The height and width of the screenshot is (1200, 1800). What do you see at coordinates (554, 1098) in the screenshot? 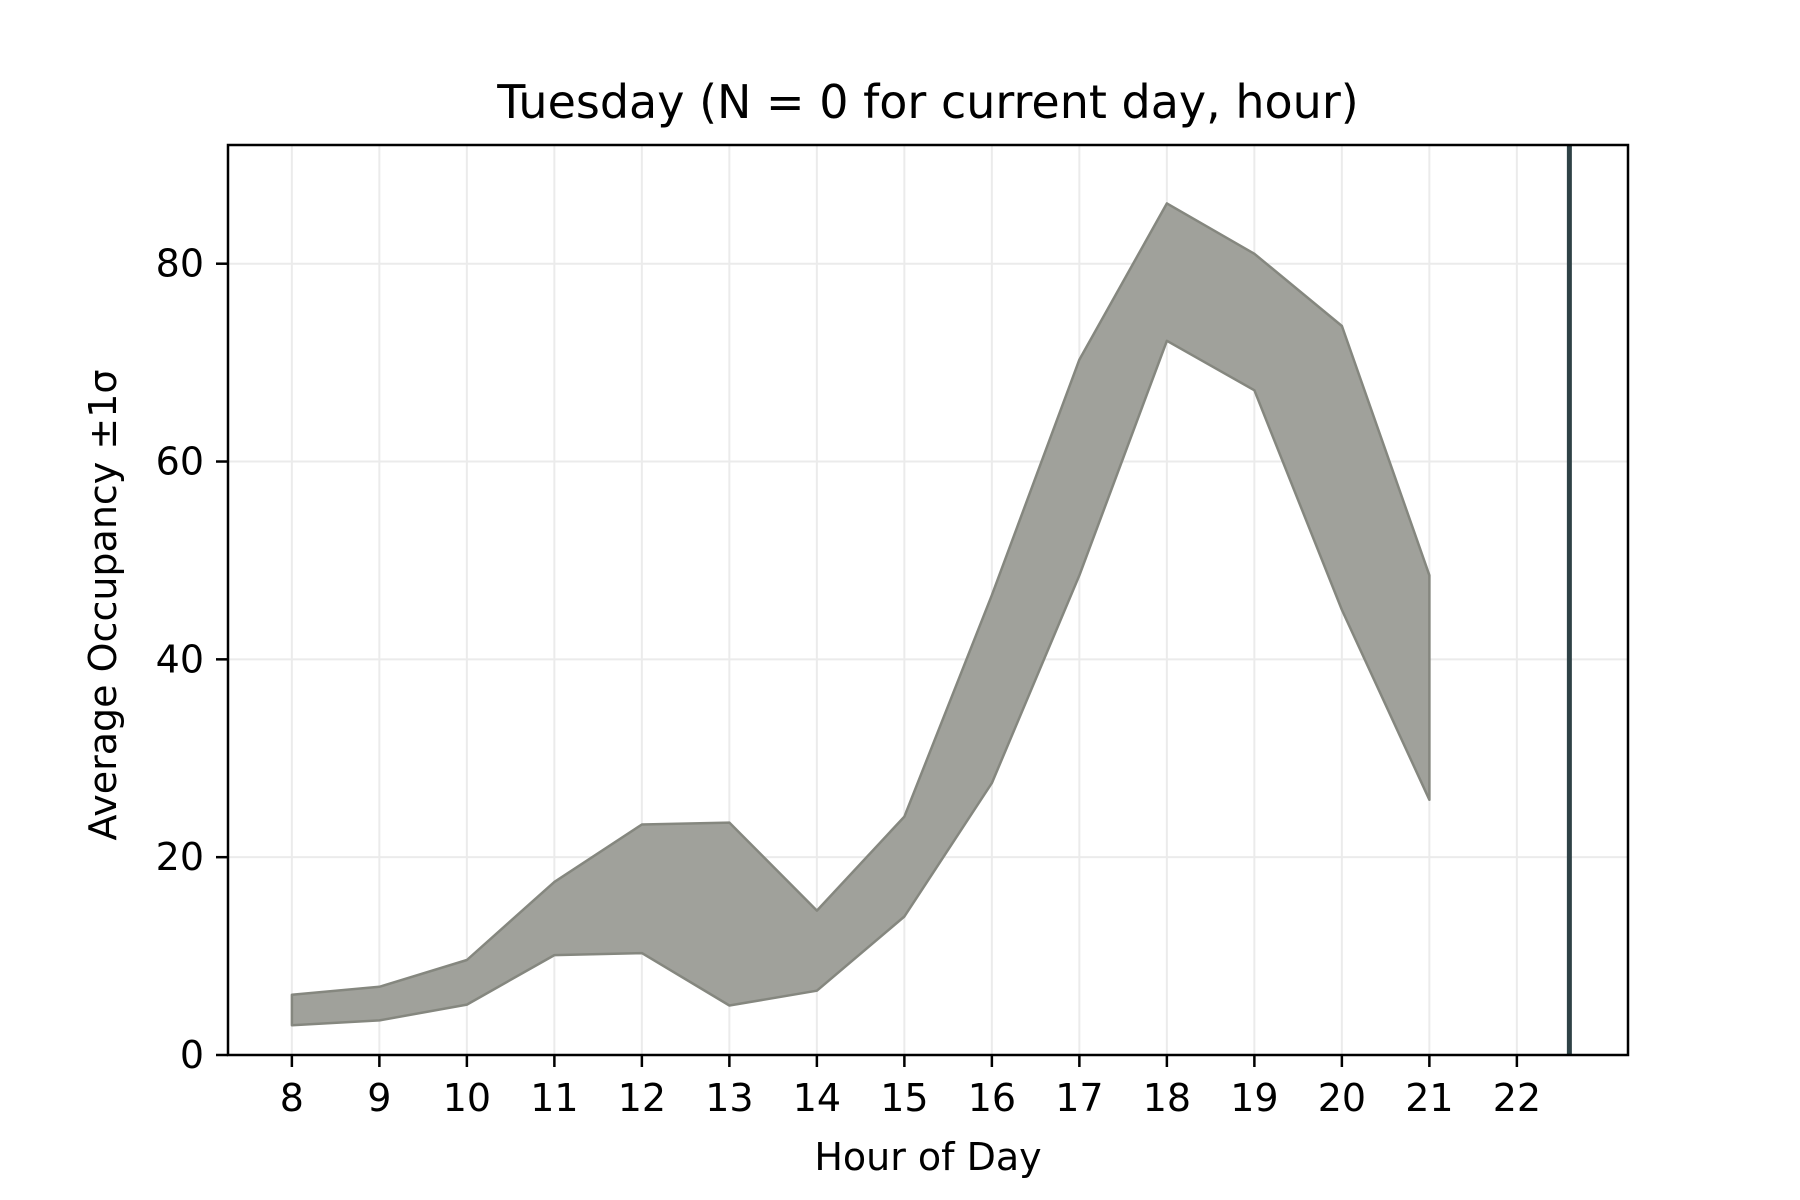
I see `x-tick-label: 11` at bounding box center [554, 1098].